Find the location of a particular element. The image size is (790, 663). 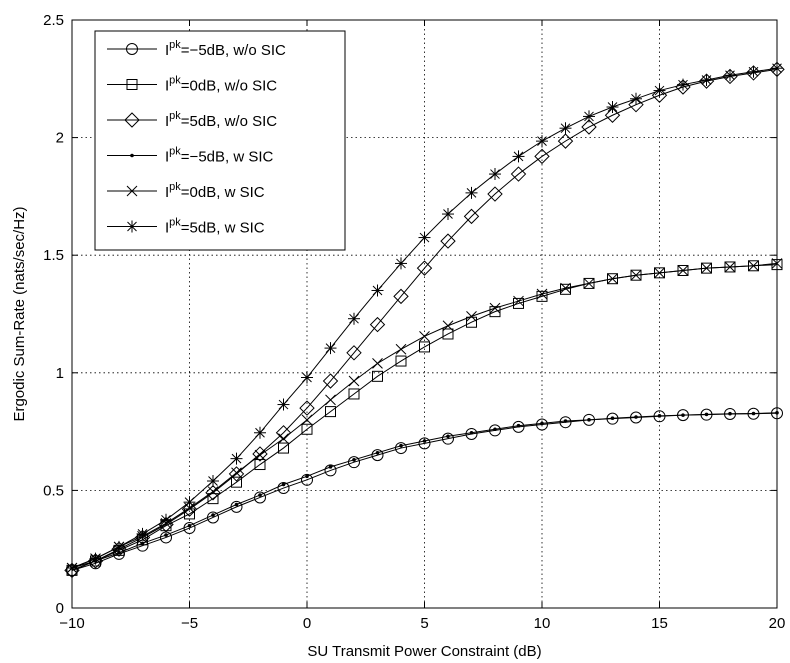

y-tick-label: 1 is located at coordinates (60, 373).